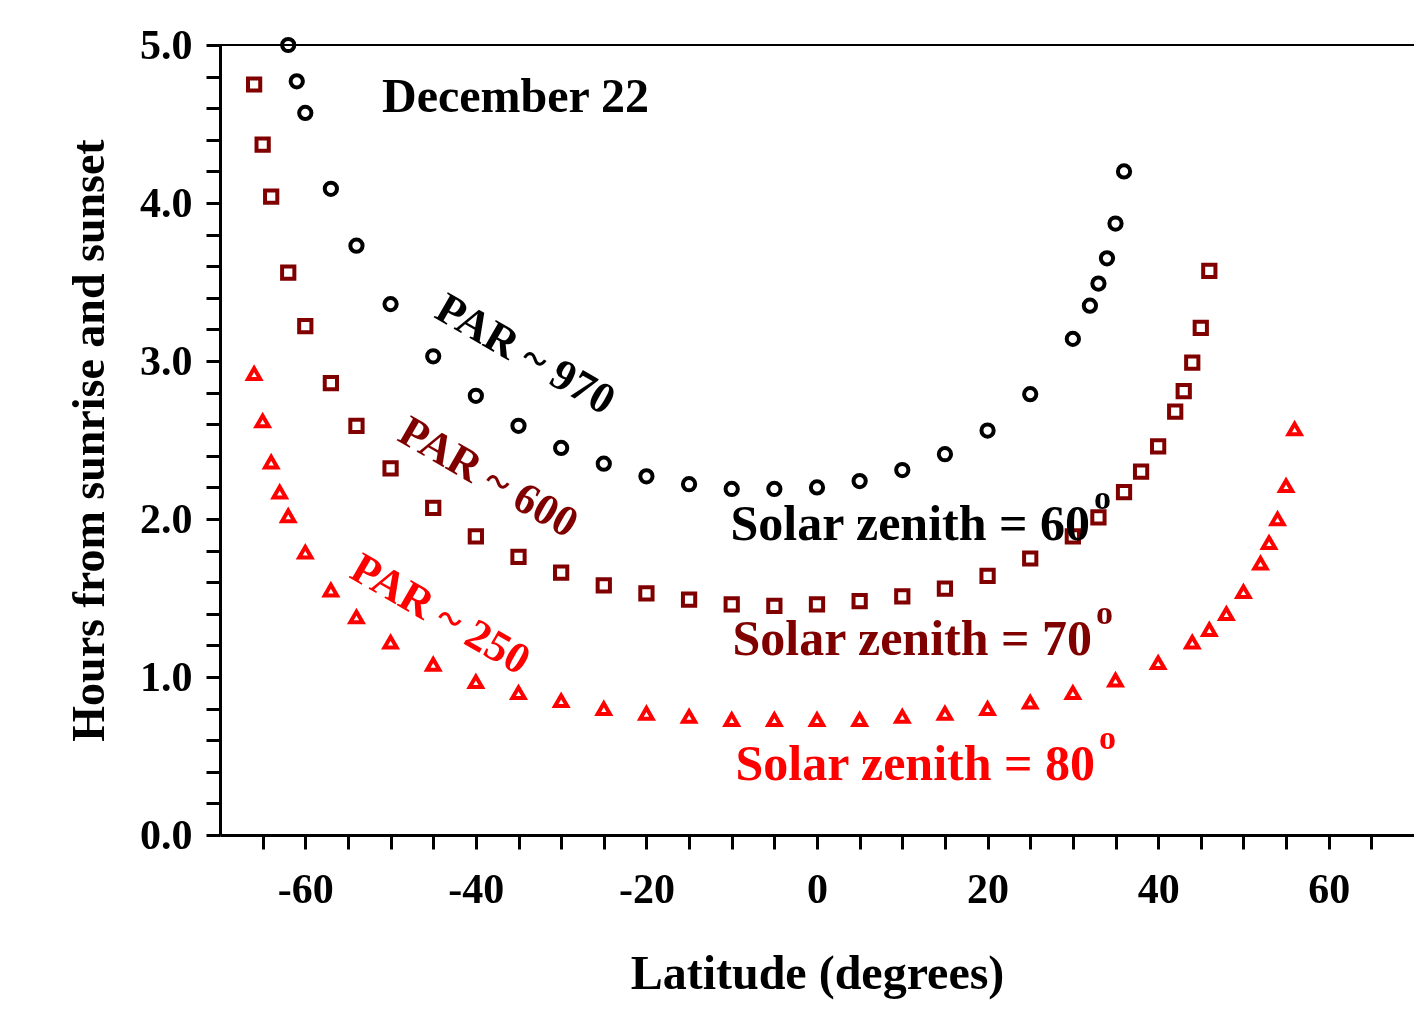 The width and height of the screenshot is (1414, 1036). What do you see at coordinates (166, 202) in the screenshot?
I see `y-tick-label: 4.0` at bounding box center [166, 202].